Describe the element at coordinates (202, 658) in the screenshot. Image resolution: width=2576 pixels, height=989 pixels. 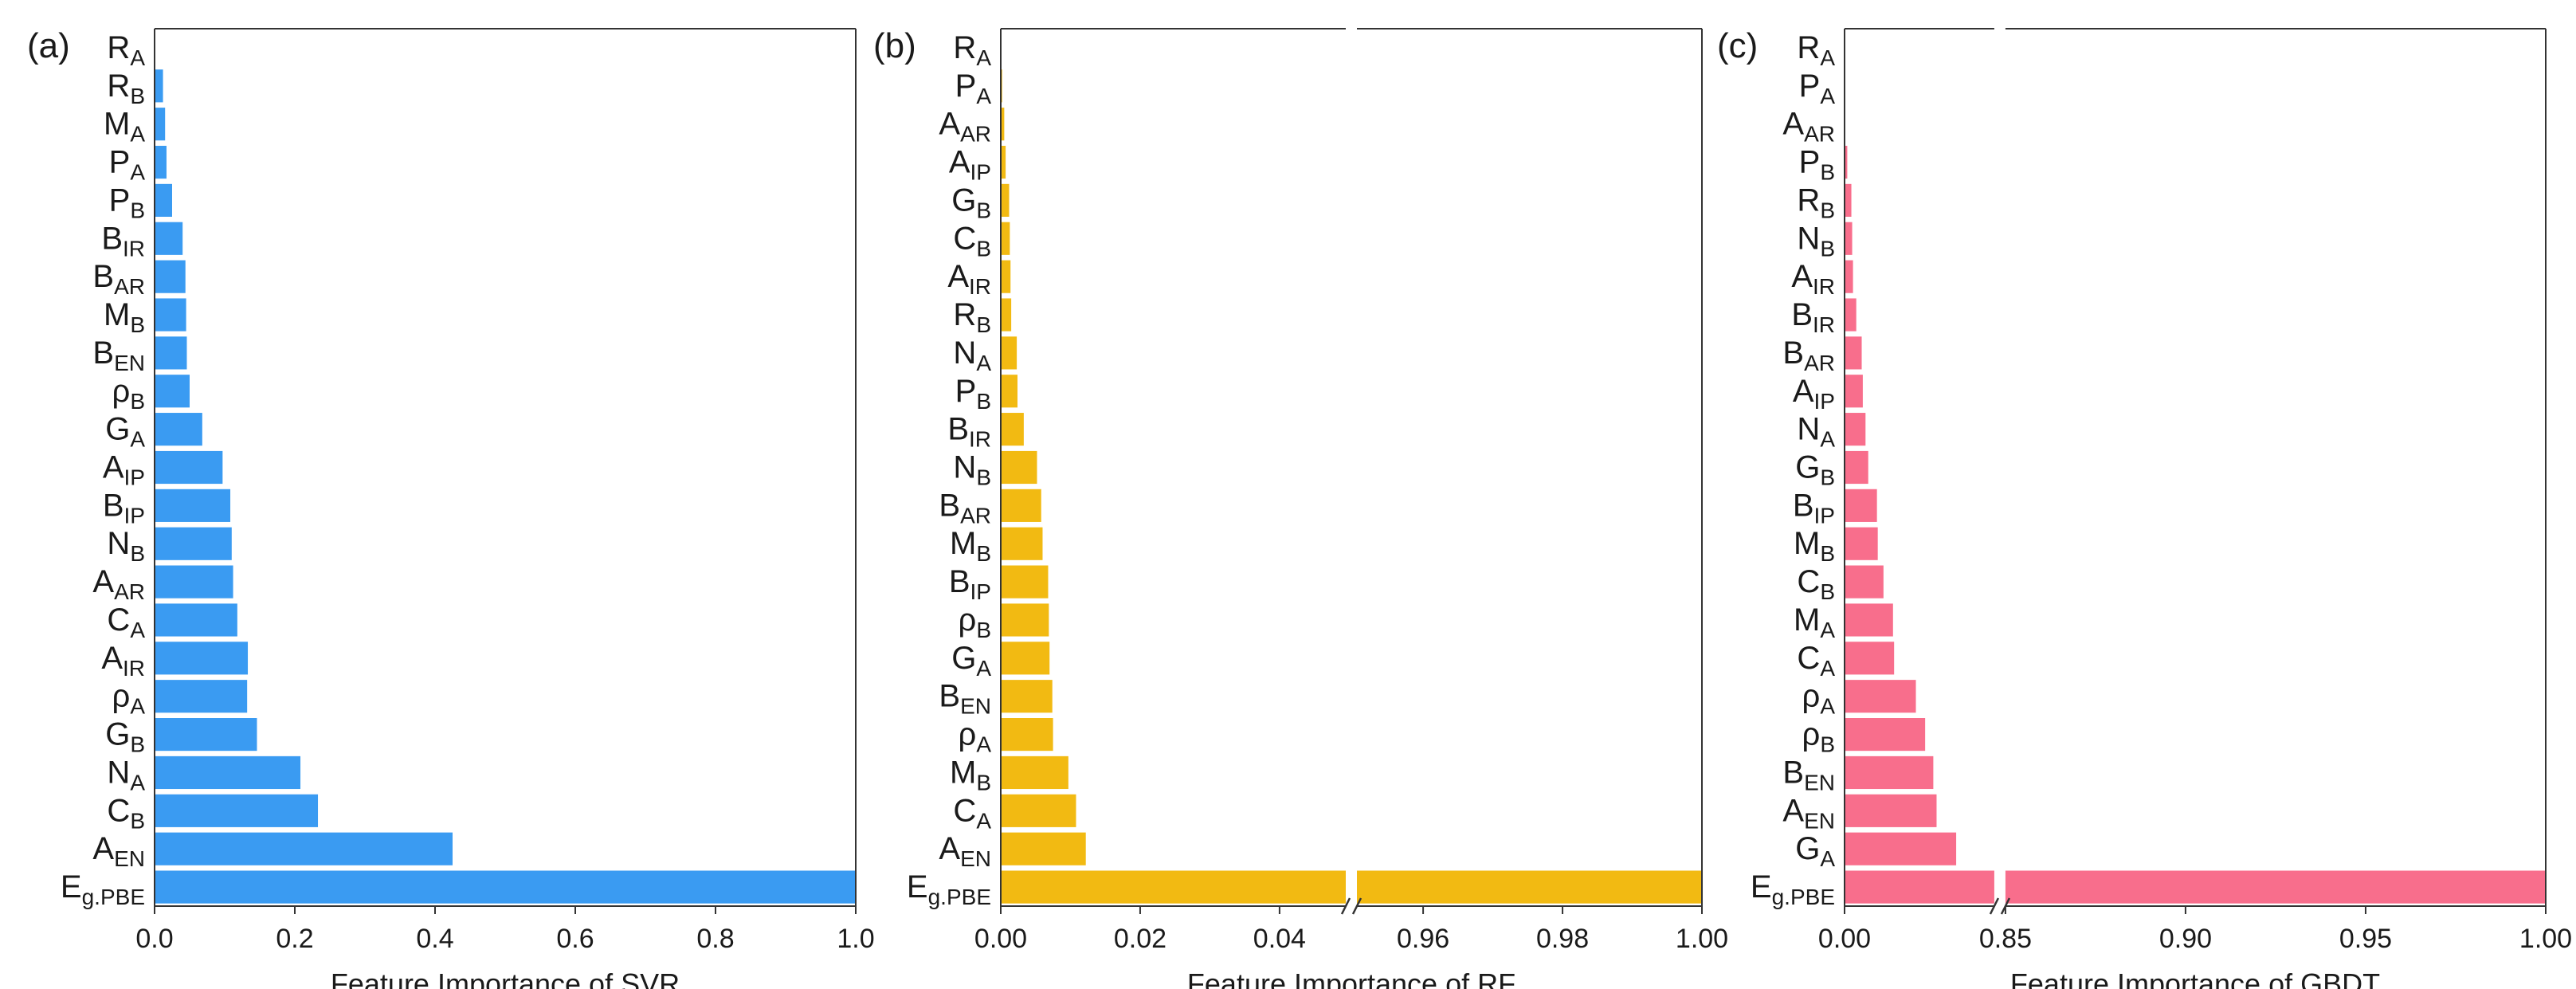
I see `bar-a-ir` at that location.